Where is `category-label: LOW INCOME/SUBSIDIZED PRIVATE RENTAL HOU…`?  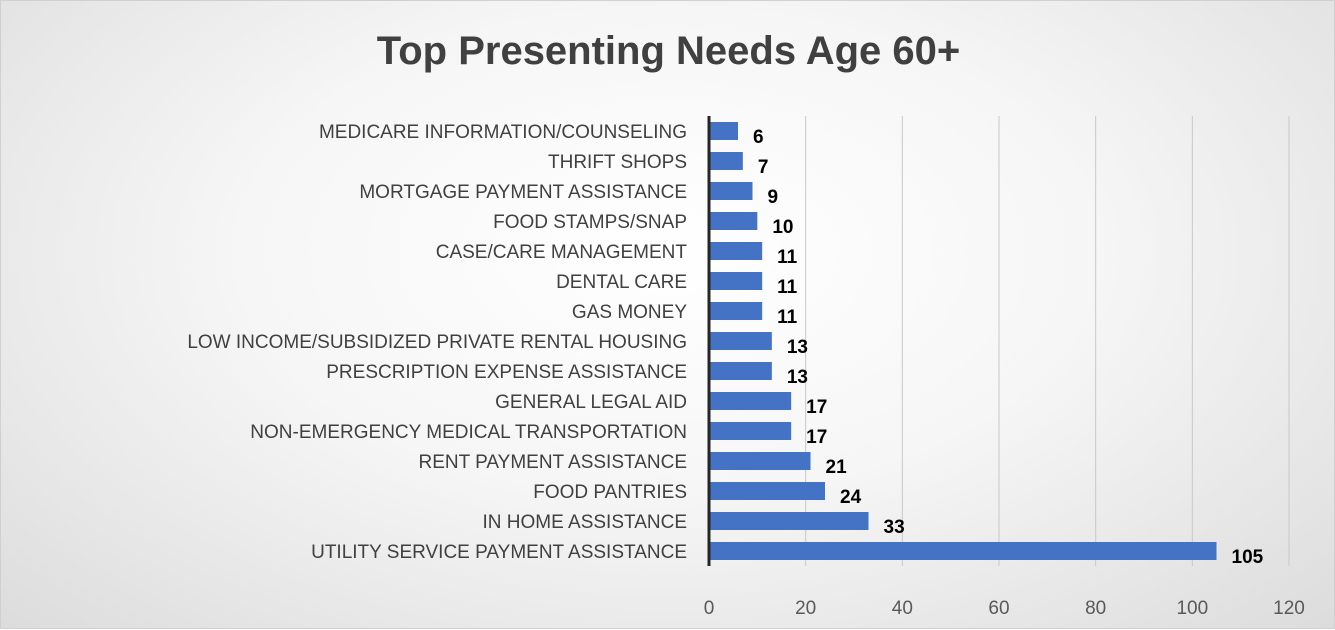 category-label: LOW INCOME/SUBSIDIZED PRIVATE RENTAL HOU… is located at coordinates (437, 342).